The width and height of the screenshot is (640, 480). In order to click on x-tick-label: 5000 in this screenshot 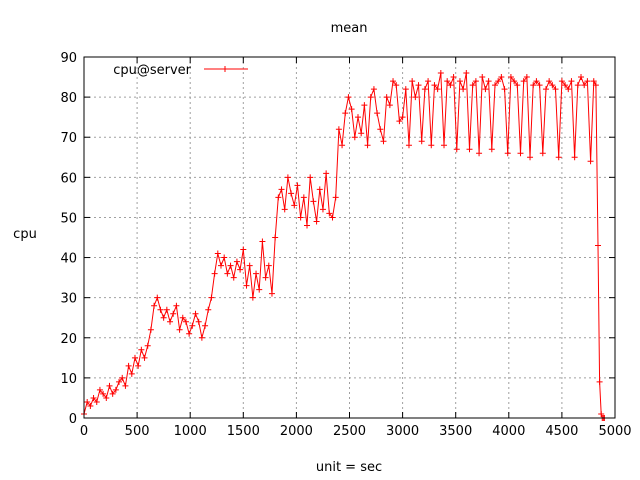, I will do `click(614, 431)`.